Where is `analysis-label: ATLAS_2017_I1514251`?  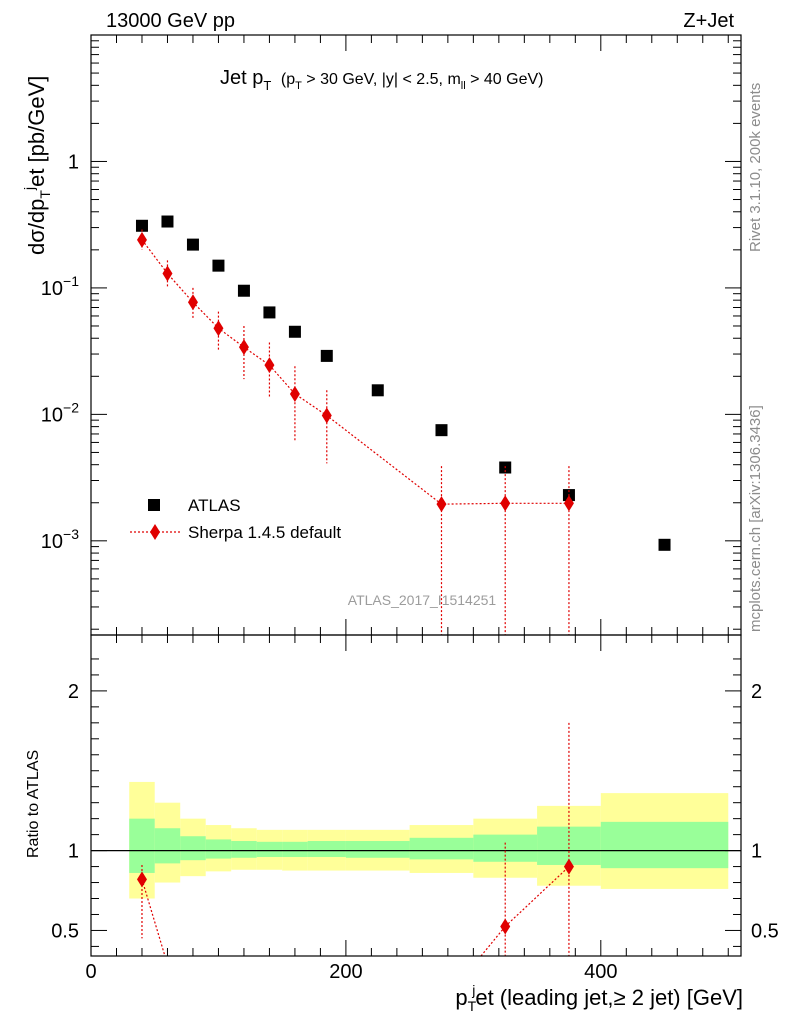 analysis-label: ATLAS_2017_I1514251 is located at coordinates (422, 600).